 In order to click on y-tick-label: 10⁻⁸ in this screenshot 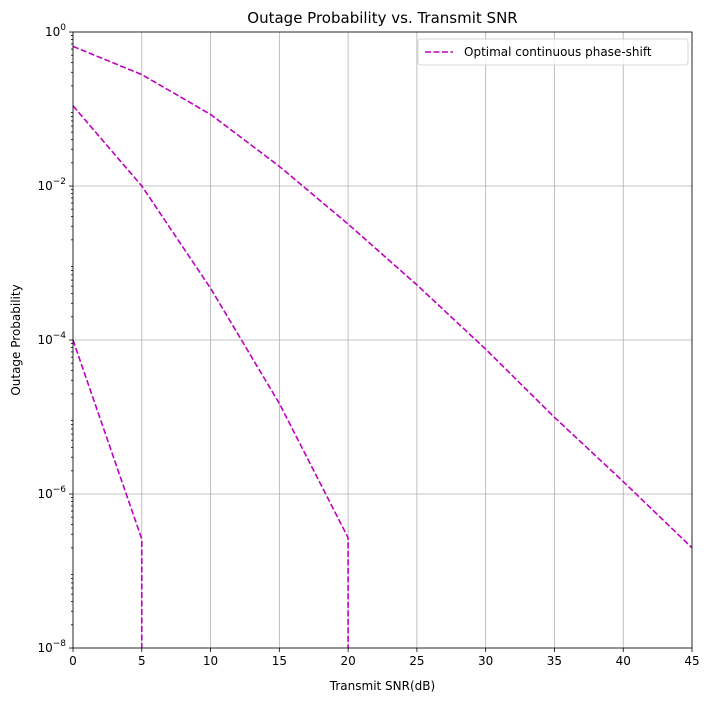, I will do `click(51, 647)`.